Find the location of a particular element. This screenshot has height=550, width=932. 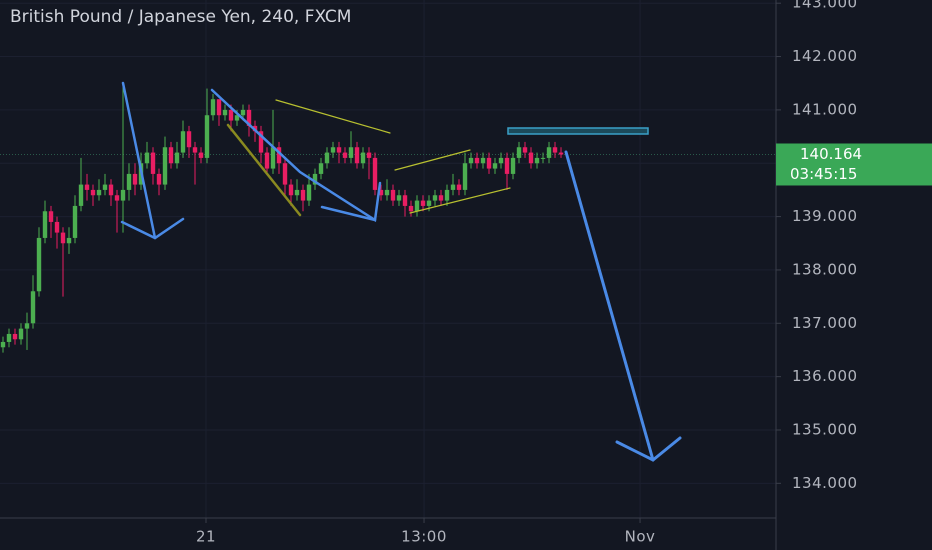

last-price-box is located at coordinates (854, 164).